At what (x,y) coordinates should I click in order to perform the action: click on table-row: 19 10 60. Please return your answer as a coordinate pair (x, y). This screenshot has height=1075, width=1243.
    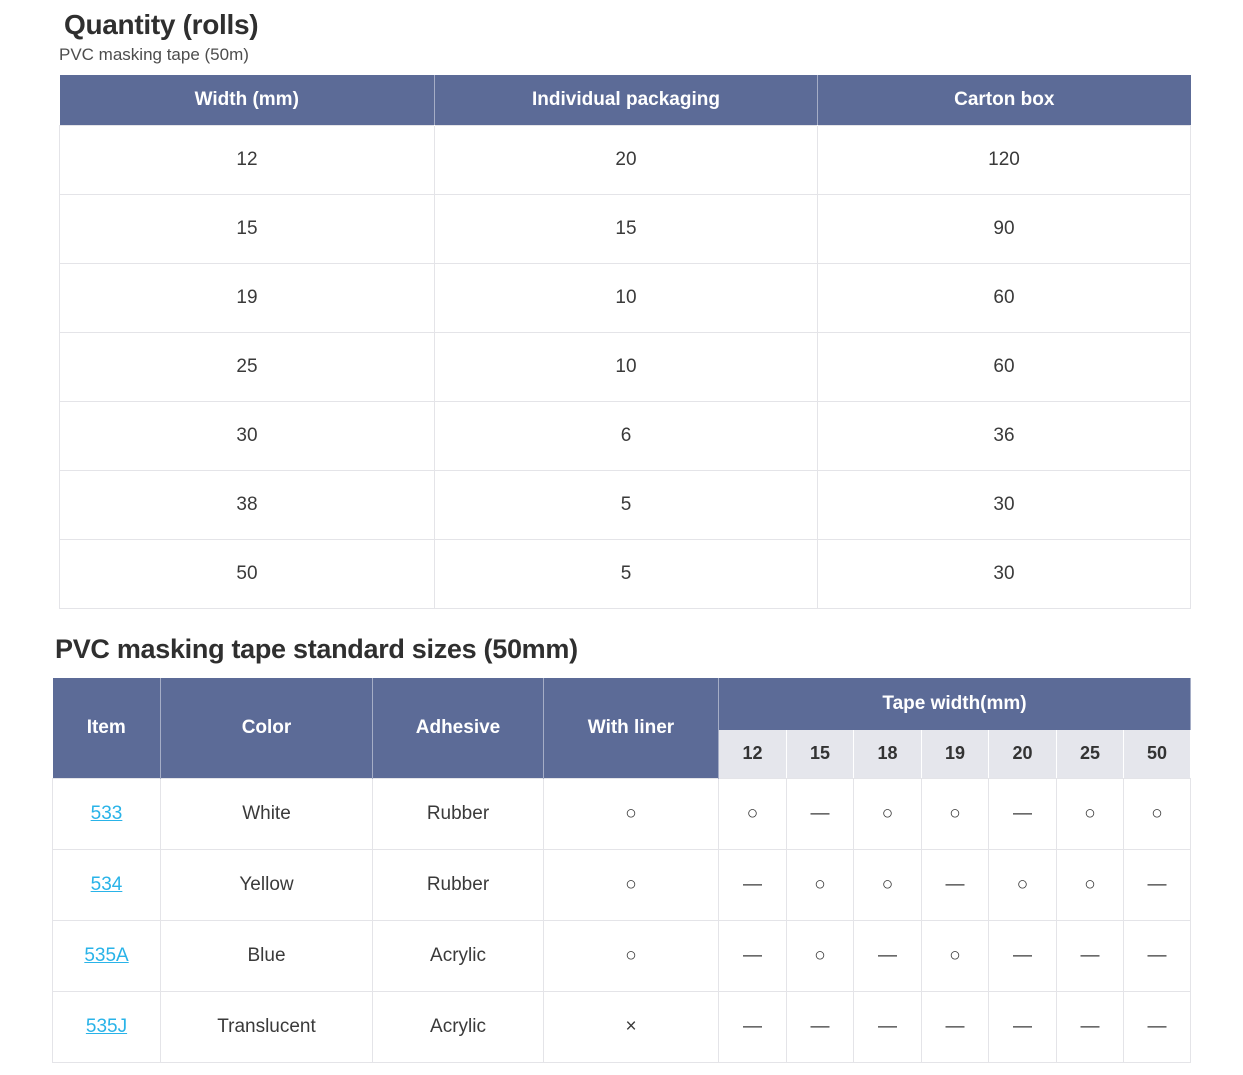
    Looking at the image, I should click on (625, 297).